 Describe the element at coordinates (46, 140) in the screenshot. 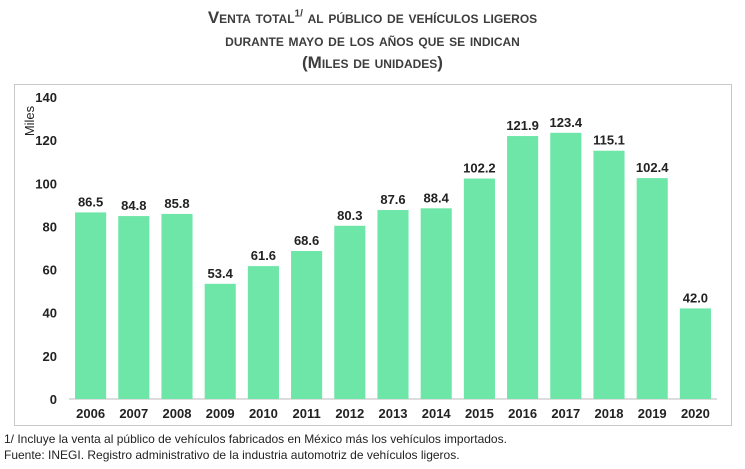

I see `y-tick-label: 120` at that location.